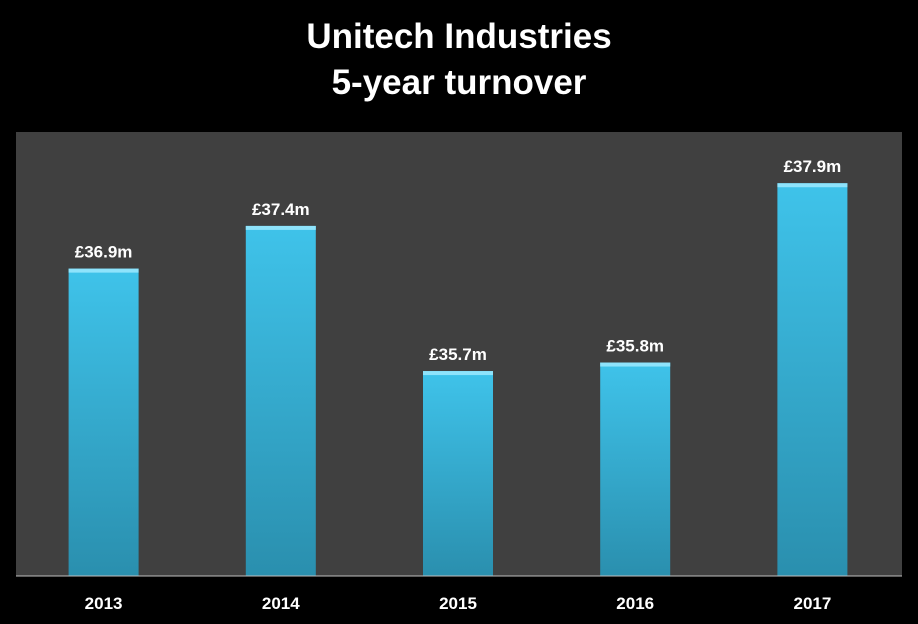 The image size is (918, 624). I want to click on x-tick-2017: 2017, so click(812, 603).